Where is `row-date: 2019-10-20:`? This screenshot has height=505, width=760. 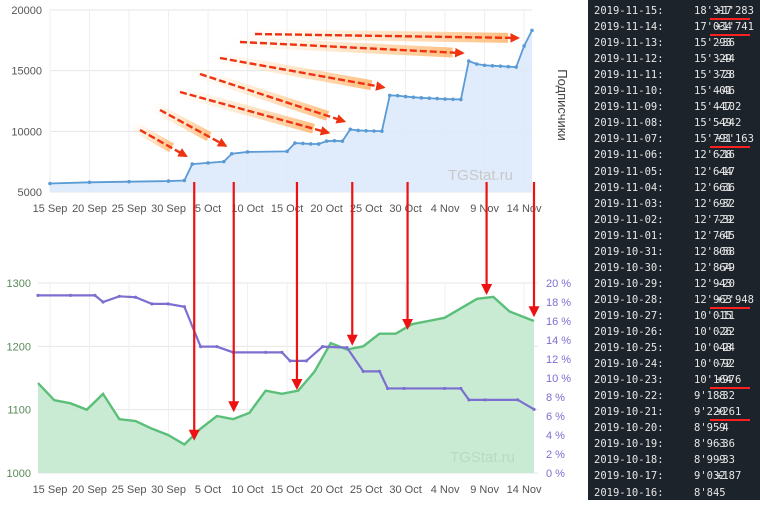
row-date: 2019-10-20: is located at coordinates (629, 428).